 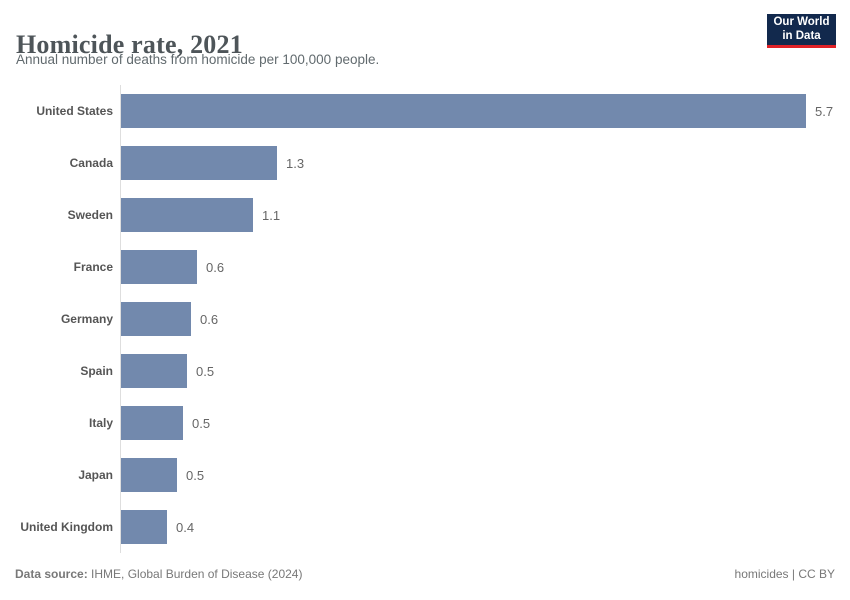 What do you see at coordinates (93, 267) in the screenshot?
I see `category-label: France` at bounding box center [93, 267].